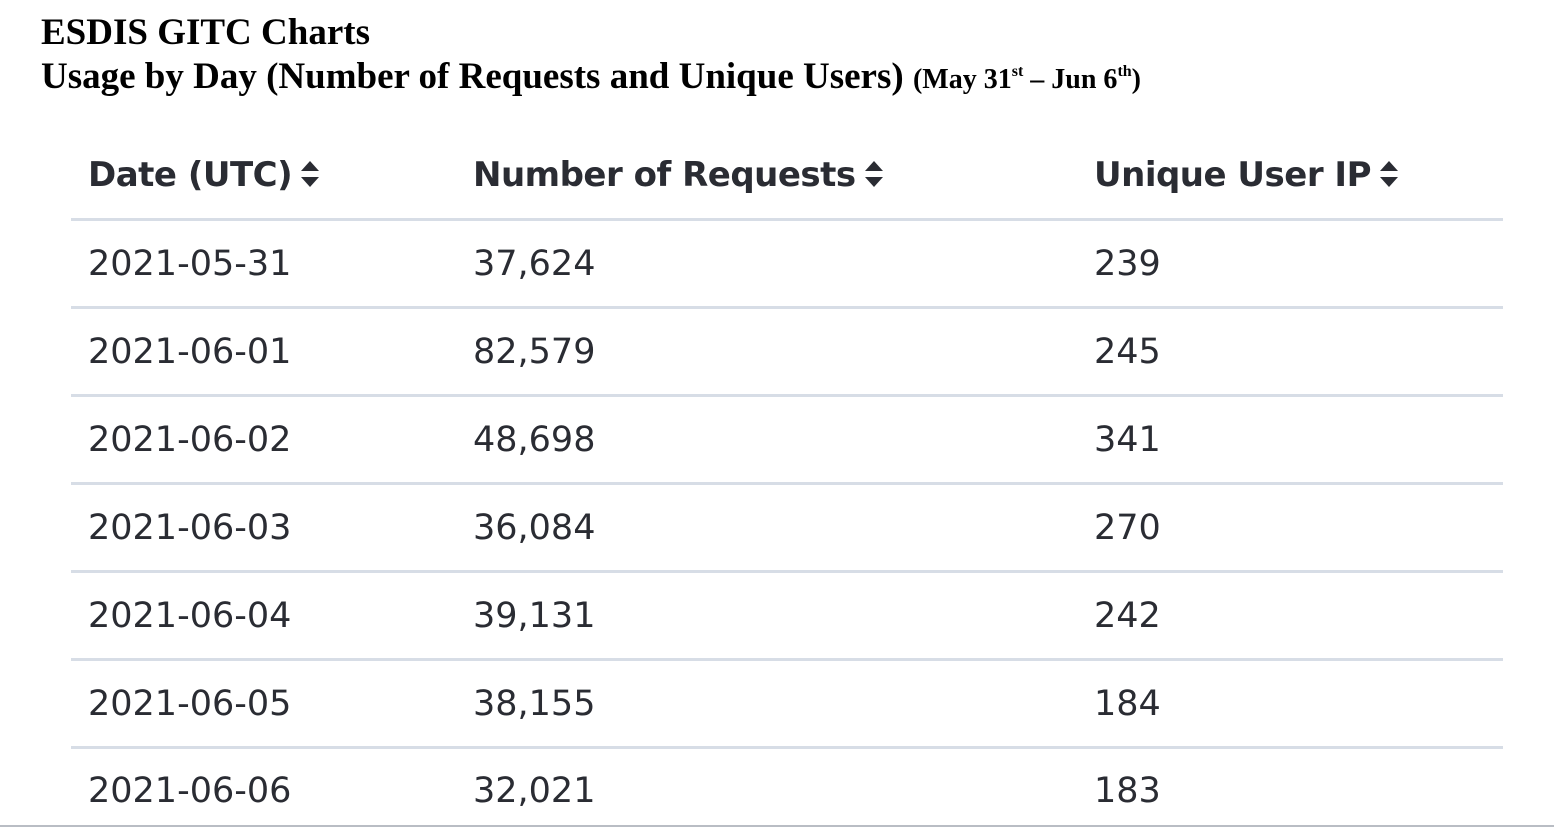 The image size is (1554, 833). I want to click on page-title: ESDIS GITC Charts, so click(591, 33).